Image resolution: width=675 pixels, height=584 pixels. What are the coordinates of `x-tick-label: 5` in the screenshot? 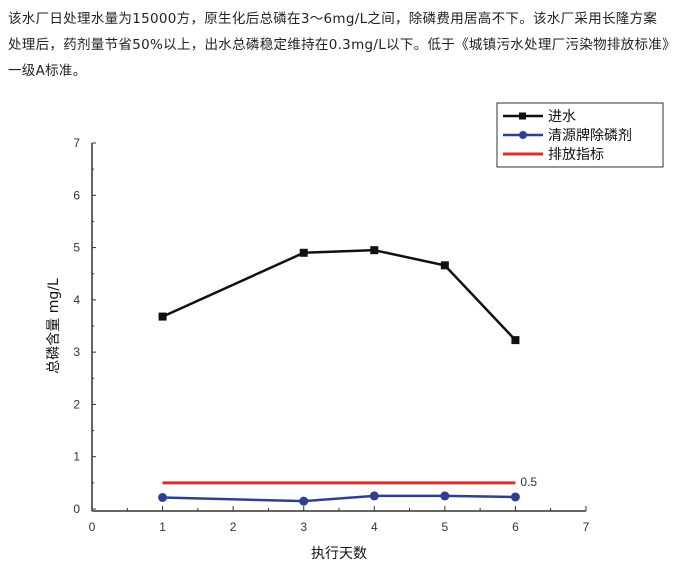 It's located at (445, 527).